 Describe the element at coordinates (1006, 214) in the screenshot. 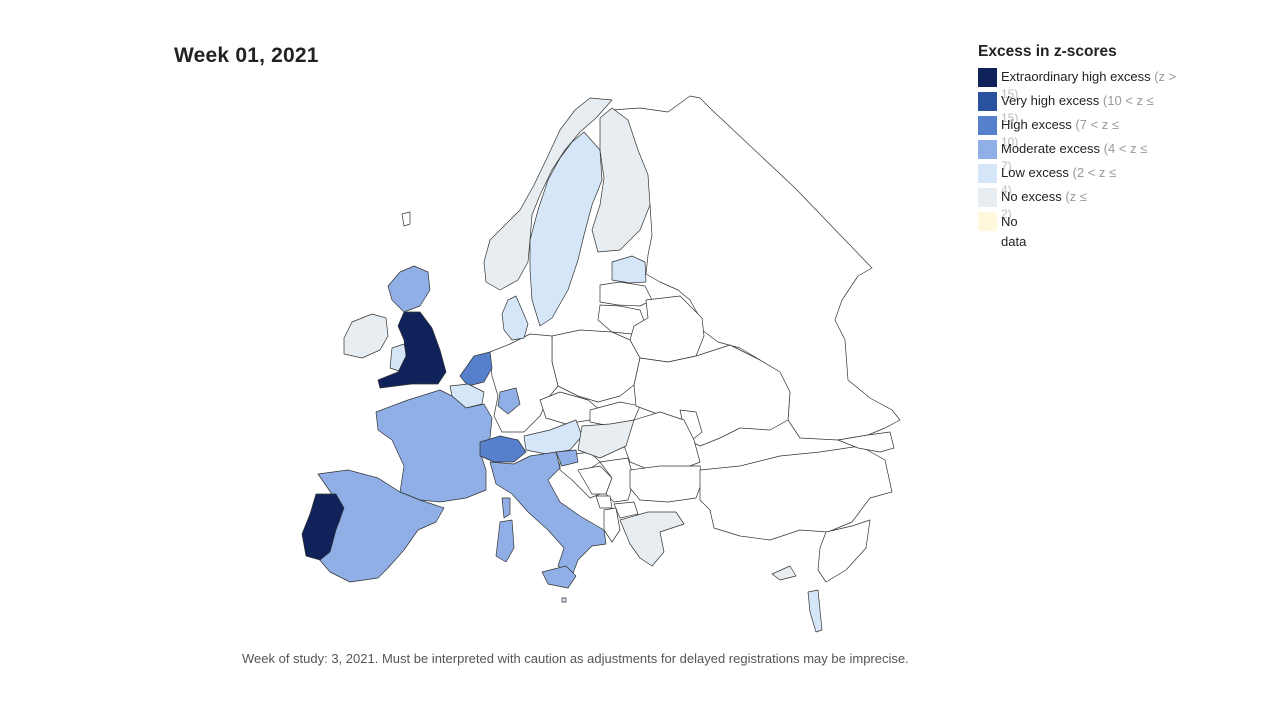

I see `legend-range-end: 2)` at that location.